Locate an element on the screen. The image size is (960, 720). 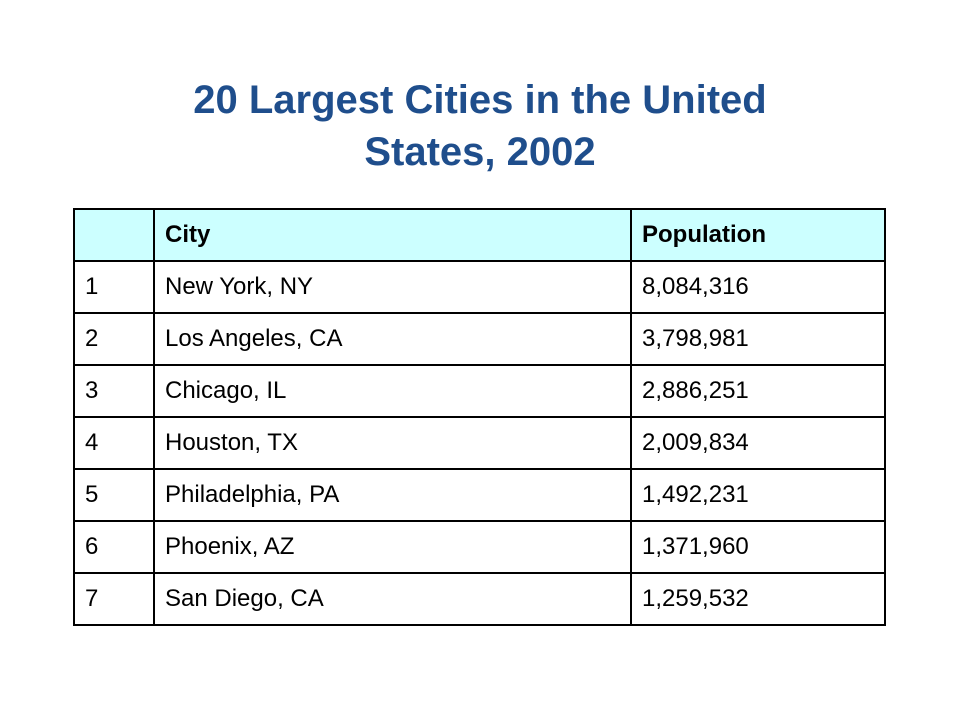
population-cell: 2,886,251 is located at coordinates (758, 391).